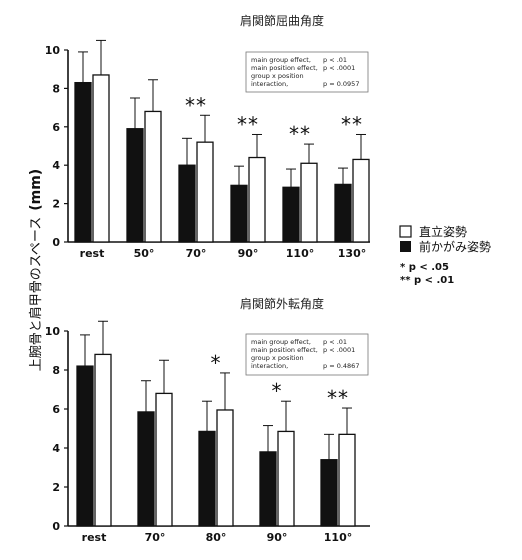  Describe the element at coordinates (53, 331) in the screenshot. I see `abduction-y-tick-label: 10` at that location.